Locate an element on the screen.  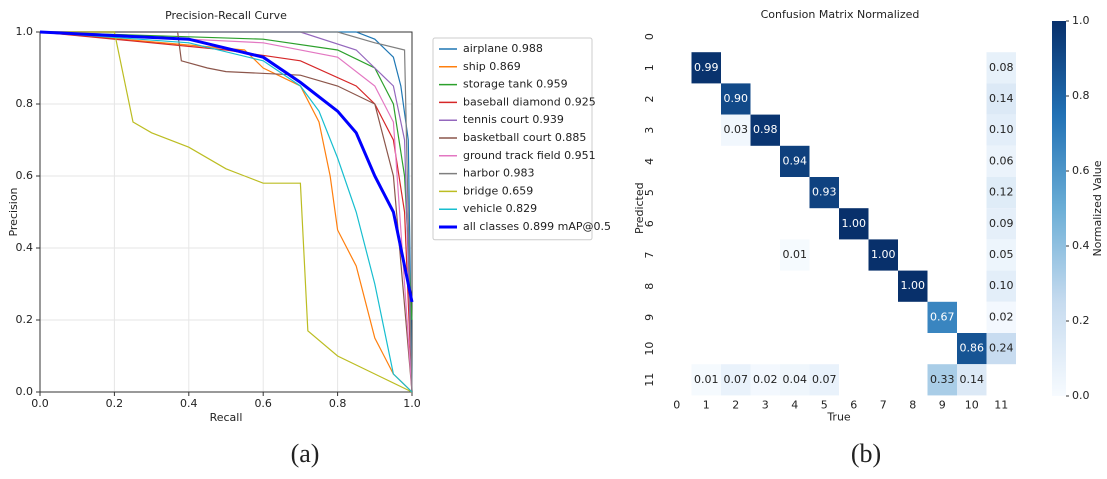
x-tick-label: 7 is located at coordinates (883, 404).